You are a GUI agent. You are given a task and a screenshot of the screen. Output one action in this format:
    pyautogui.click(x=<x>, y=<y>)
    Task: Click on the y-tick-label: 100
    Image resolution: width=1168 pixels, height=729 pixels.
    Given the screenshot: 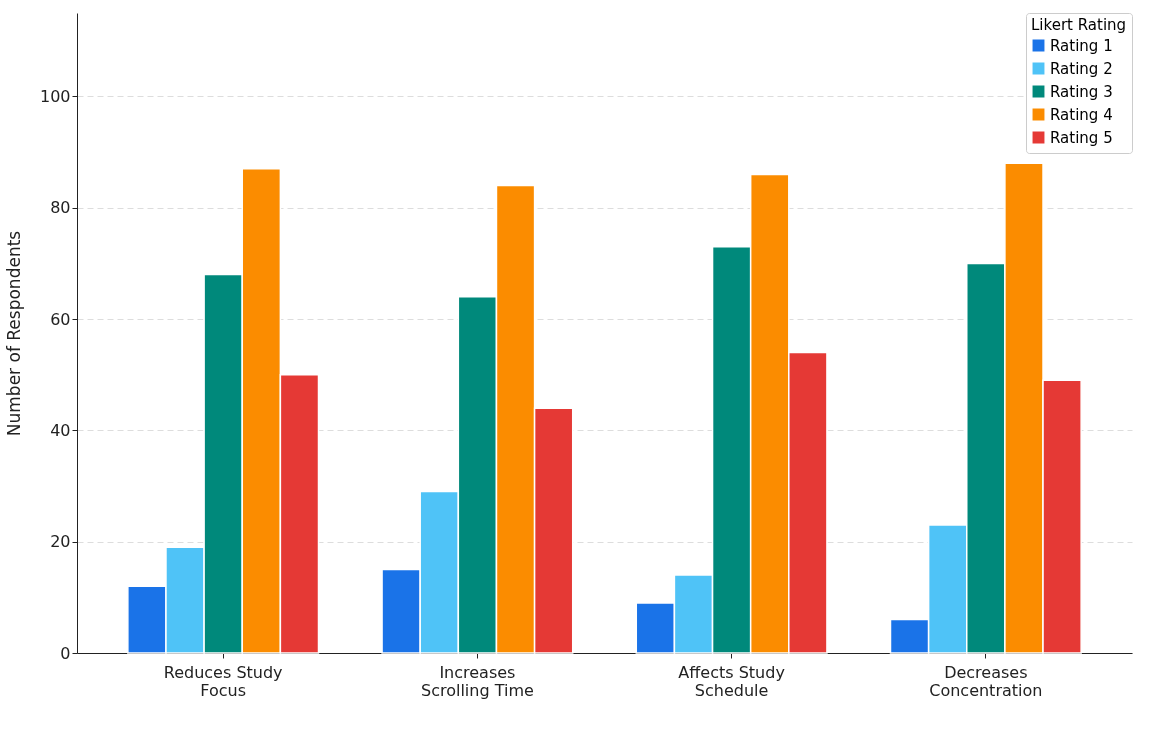 What is the action you would take?
    pyautogui.click(x=55, y=96)
    